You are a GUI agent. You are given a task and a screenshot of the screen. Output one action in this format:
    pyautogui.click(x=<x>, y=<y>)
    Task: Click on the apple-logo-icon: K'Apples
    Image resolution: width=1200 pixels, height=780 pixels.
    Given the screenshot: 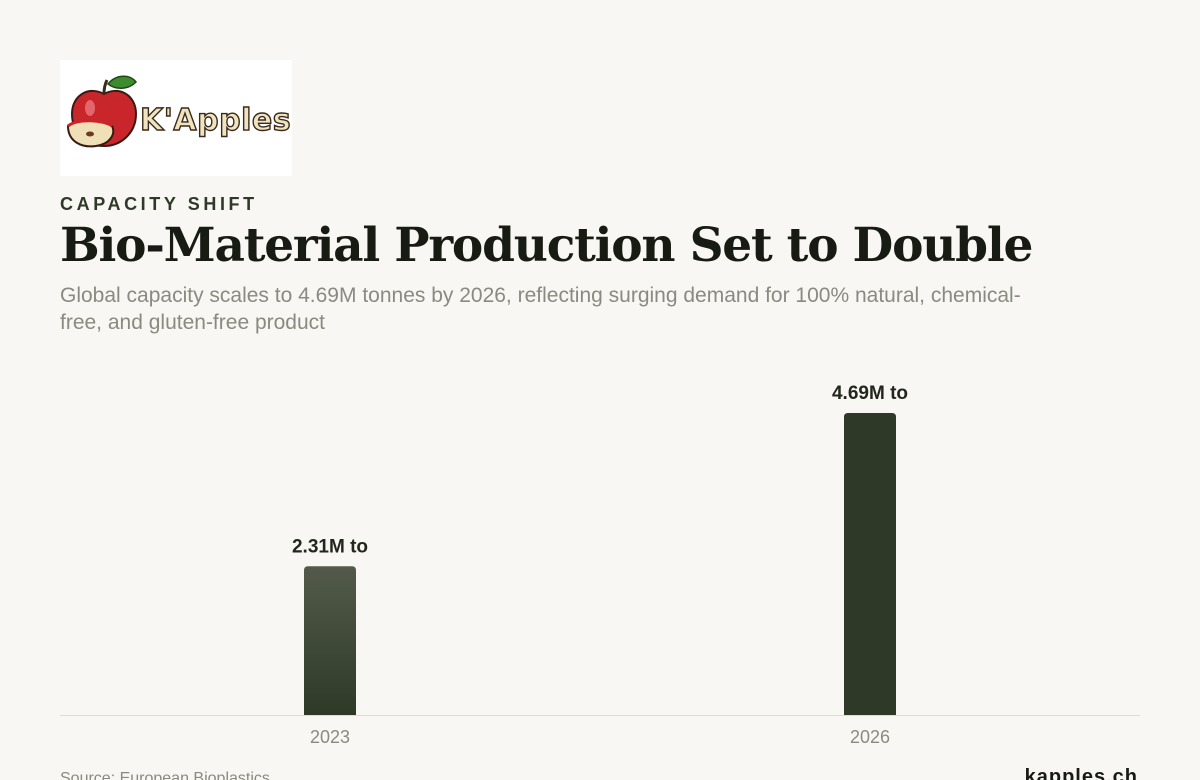 What is the action you would take?
    pyautogui.click(x=178, y=111)
    